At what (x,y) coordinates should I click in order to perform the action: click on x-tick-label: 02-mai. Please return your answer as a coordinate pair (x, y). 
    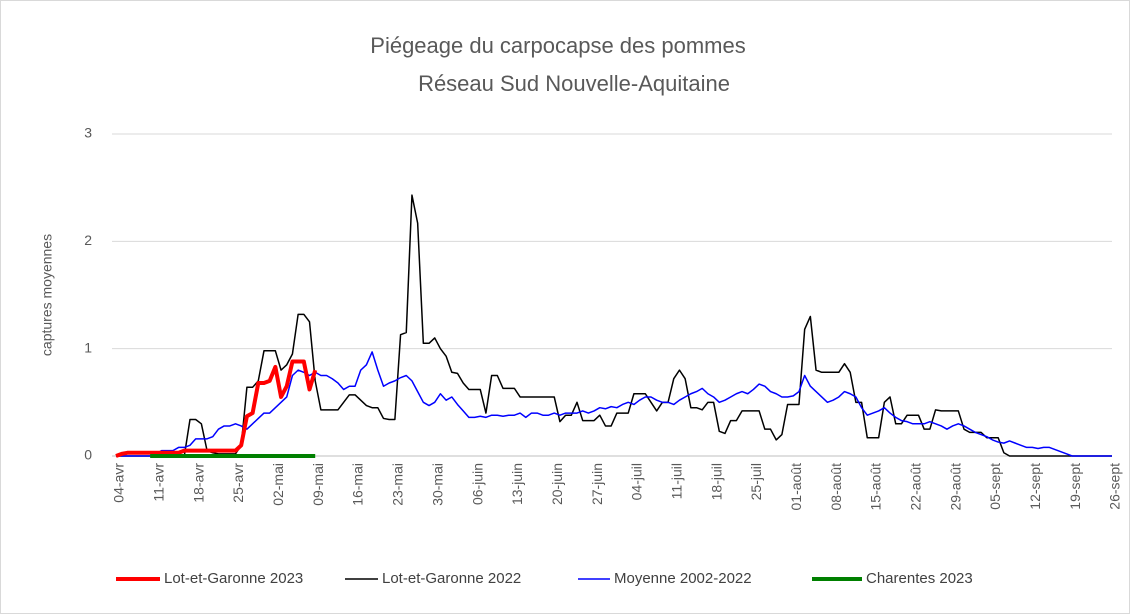
    Looking at the image, I should click on (278, 484).